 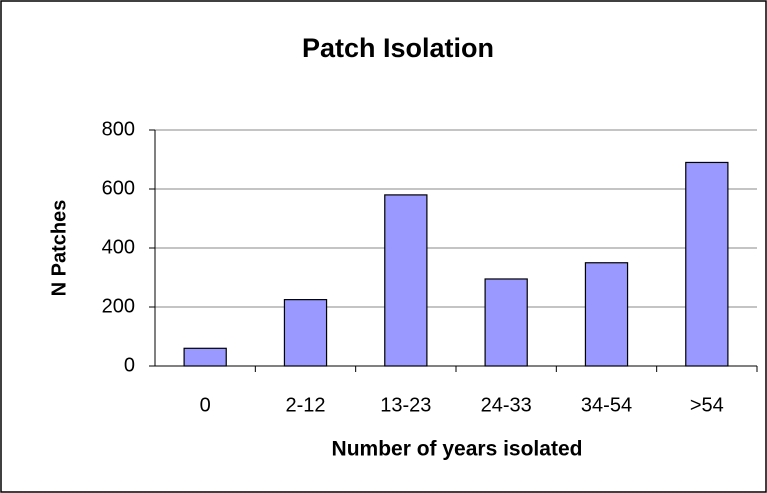 I want to click on x-tick-label: >54, so click(x=707, y=405).